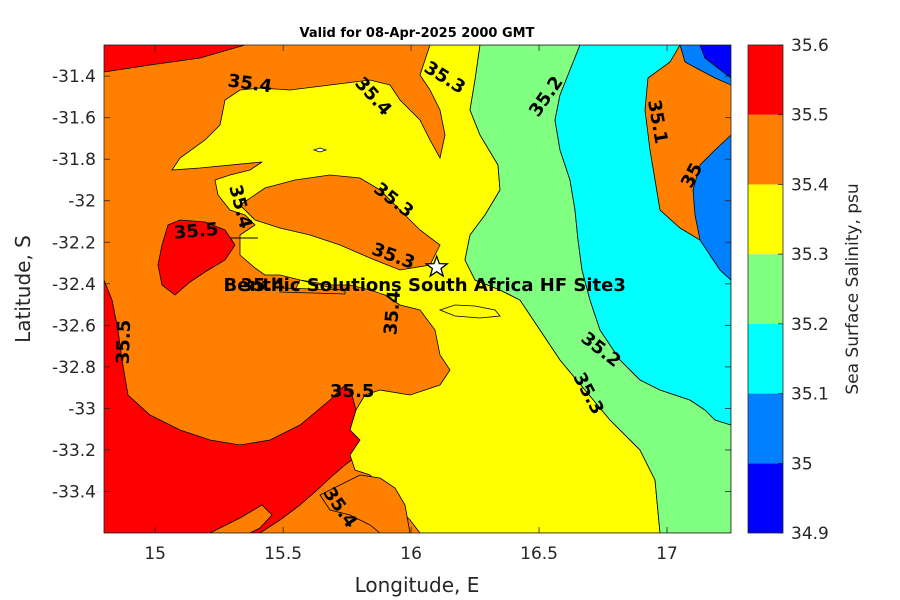 This screenshot has width=900, height=600. Describe the element at coordinates (667, 554) in the screenshot. I see `x-tick-label: 17` at that location.